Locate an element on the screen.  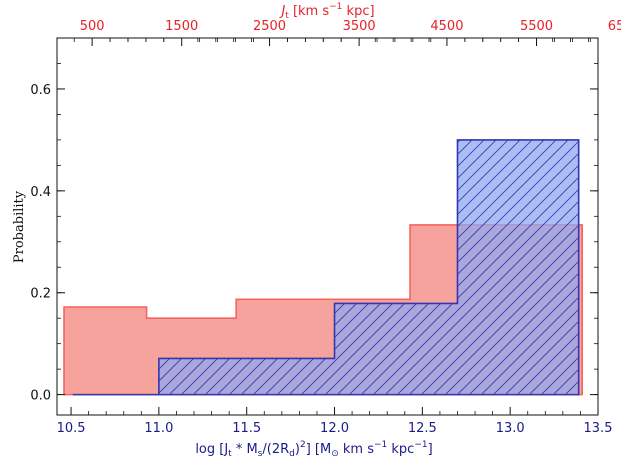
x-top-tick-label-5: 5500 is located at coordinates (536, 26).